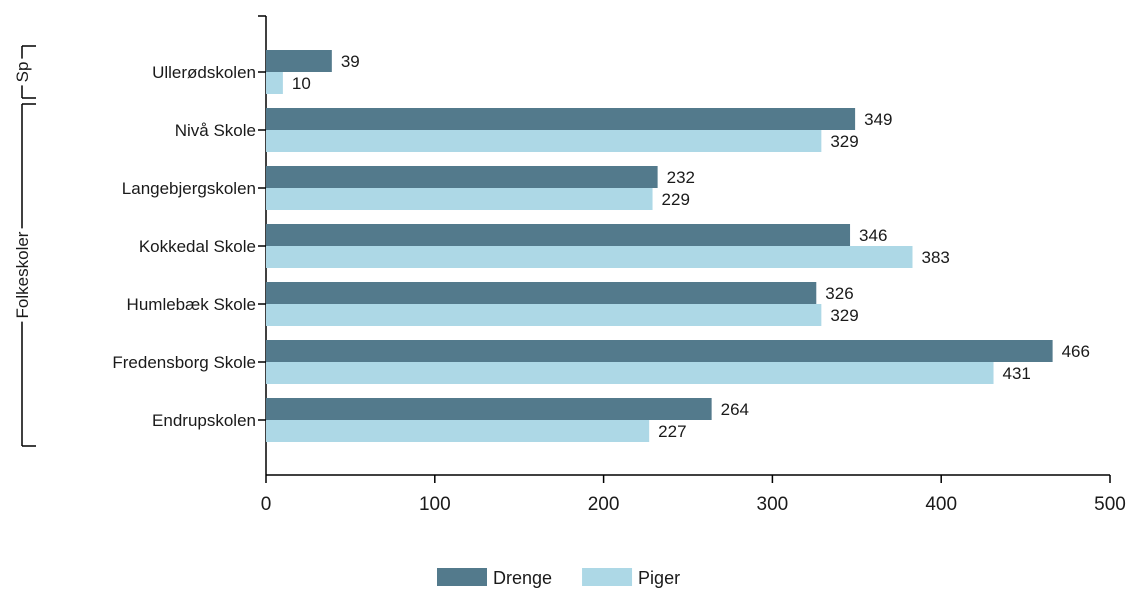  Describe the element at coordinates (681, 177) in the screenshot. I see `value-label-drenge-langebjergskolen: 232` at that location.